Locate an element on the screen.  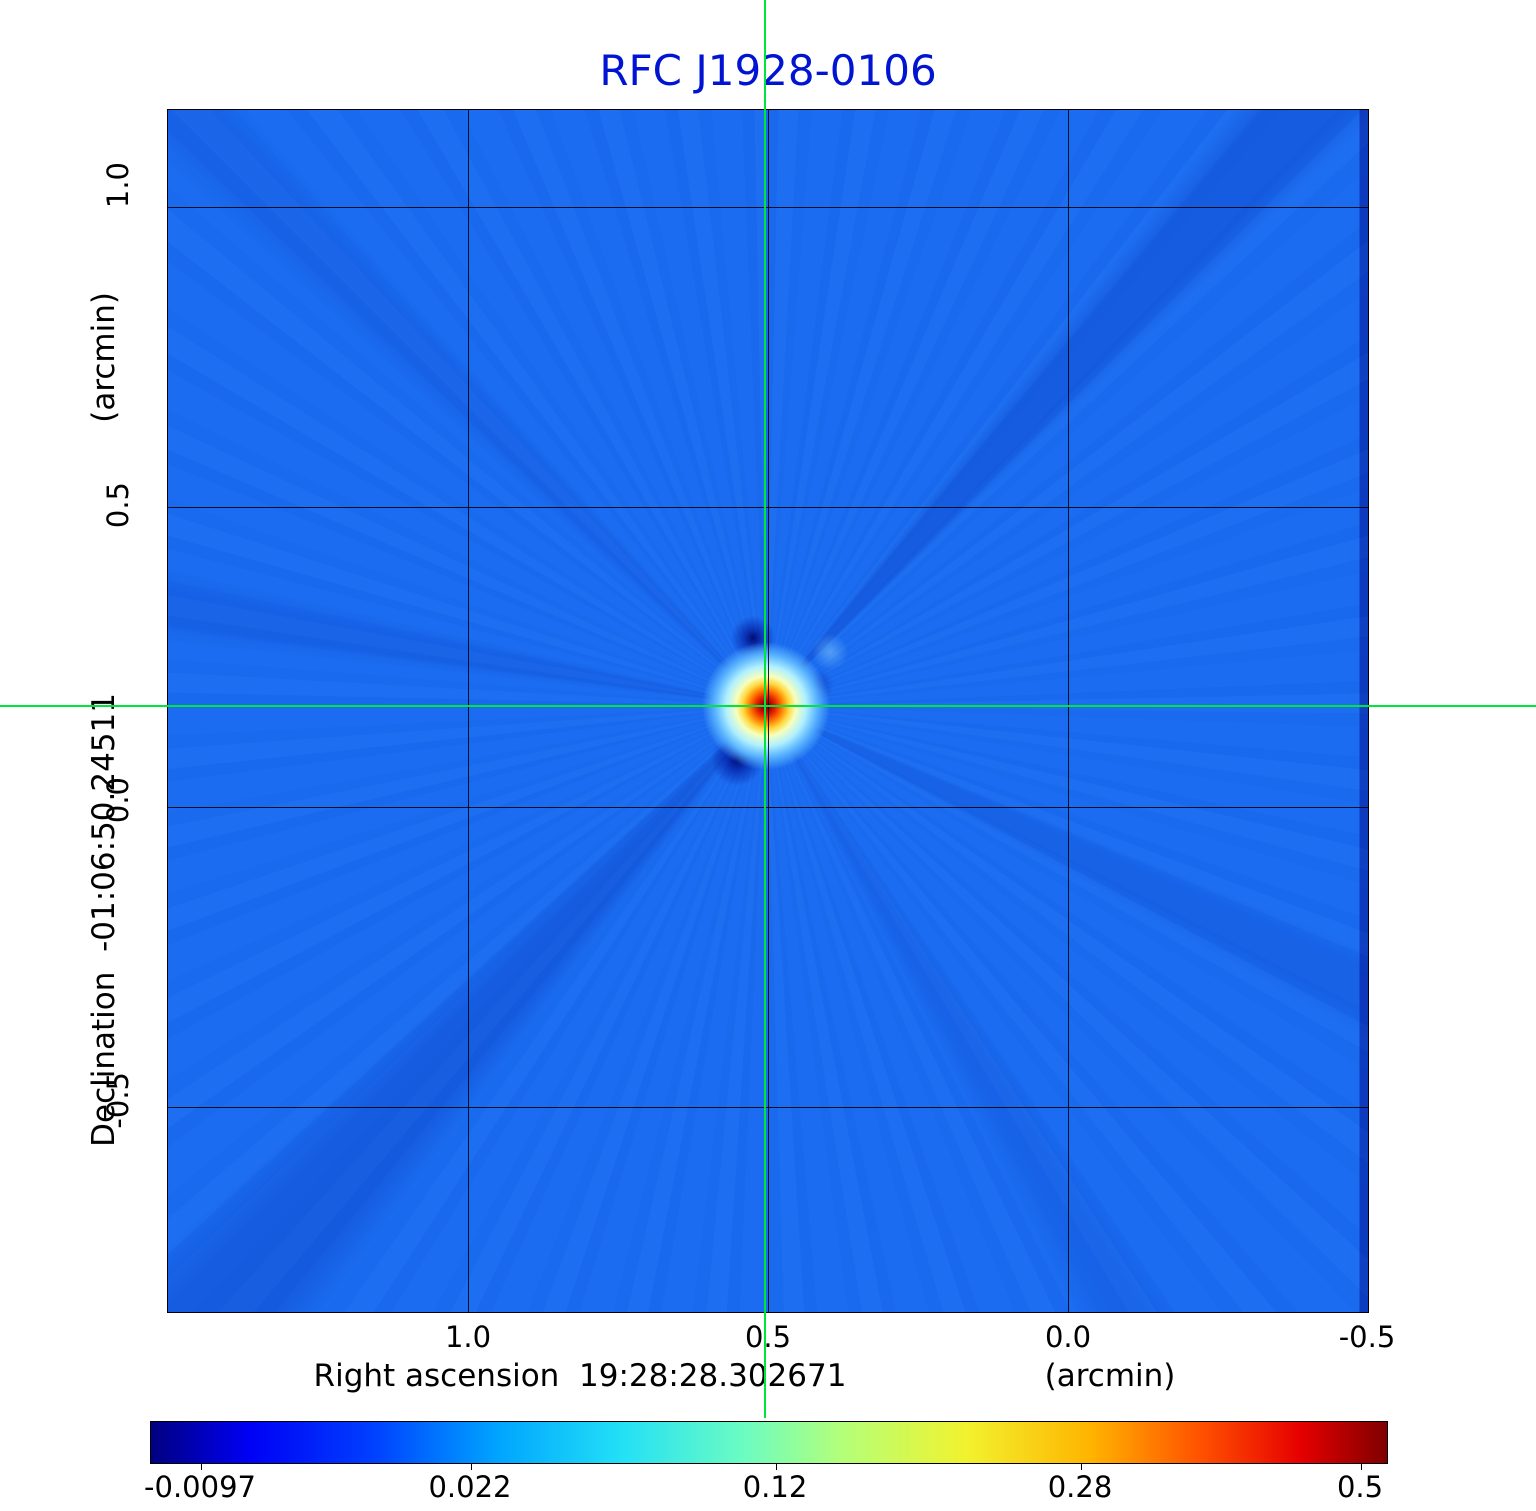
y-axis-unit: (arcmin) is located at coordinates (104, 357).